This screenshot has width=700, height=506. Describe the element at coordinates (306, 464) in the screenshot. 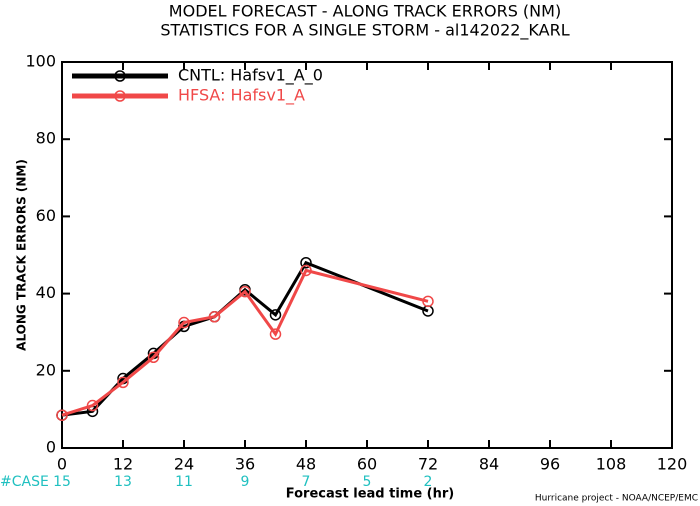

I see `x-tick-label: 48` at that location.